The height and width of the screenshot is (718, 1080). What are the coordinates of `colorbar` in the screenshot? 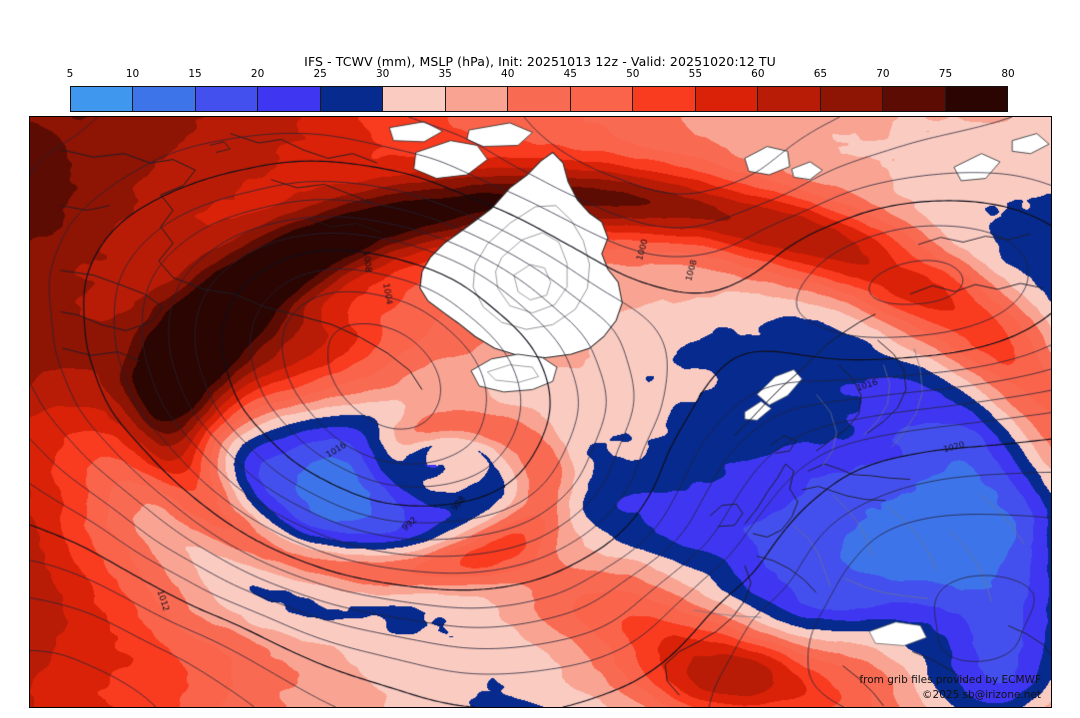 It's located at (539, 99).